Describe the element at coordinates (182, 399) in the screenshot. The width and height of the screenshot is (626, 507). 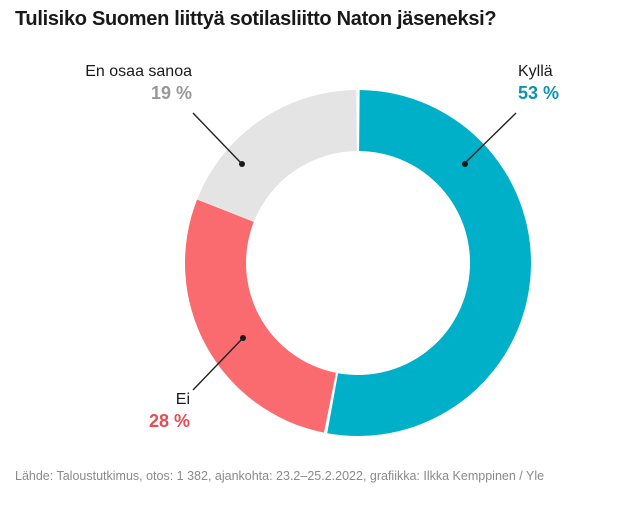
I see `ei-label: Ei` at that location.